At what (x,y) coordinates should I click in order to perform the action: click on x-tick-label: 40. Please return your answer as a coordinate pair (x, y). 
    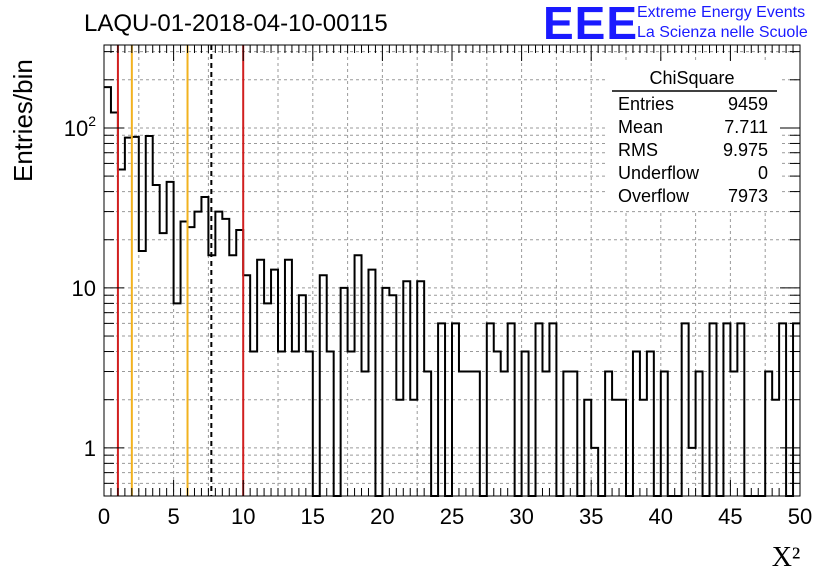
    Looking at the image, I should click on (661, 516).